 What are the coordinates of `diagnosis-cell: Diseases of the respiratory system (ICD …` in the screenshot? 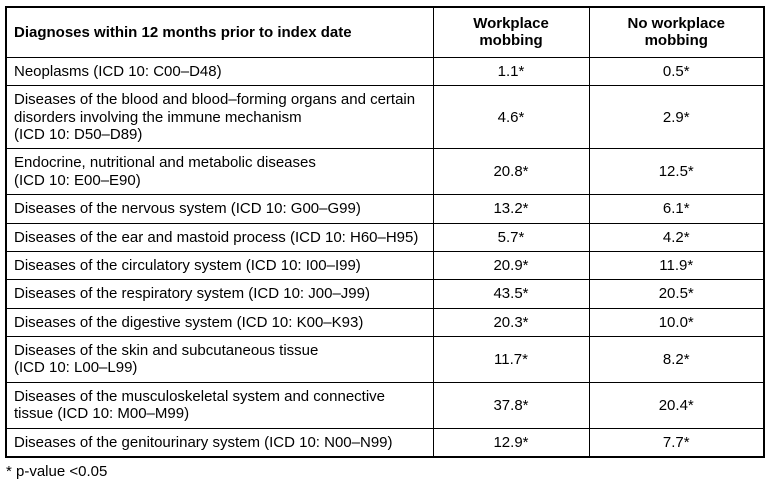 It's located at (219, 294).